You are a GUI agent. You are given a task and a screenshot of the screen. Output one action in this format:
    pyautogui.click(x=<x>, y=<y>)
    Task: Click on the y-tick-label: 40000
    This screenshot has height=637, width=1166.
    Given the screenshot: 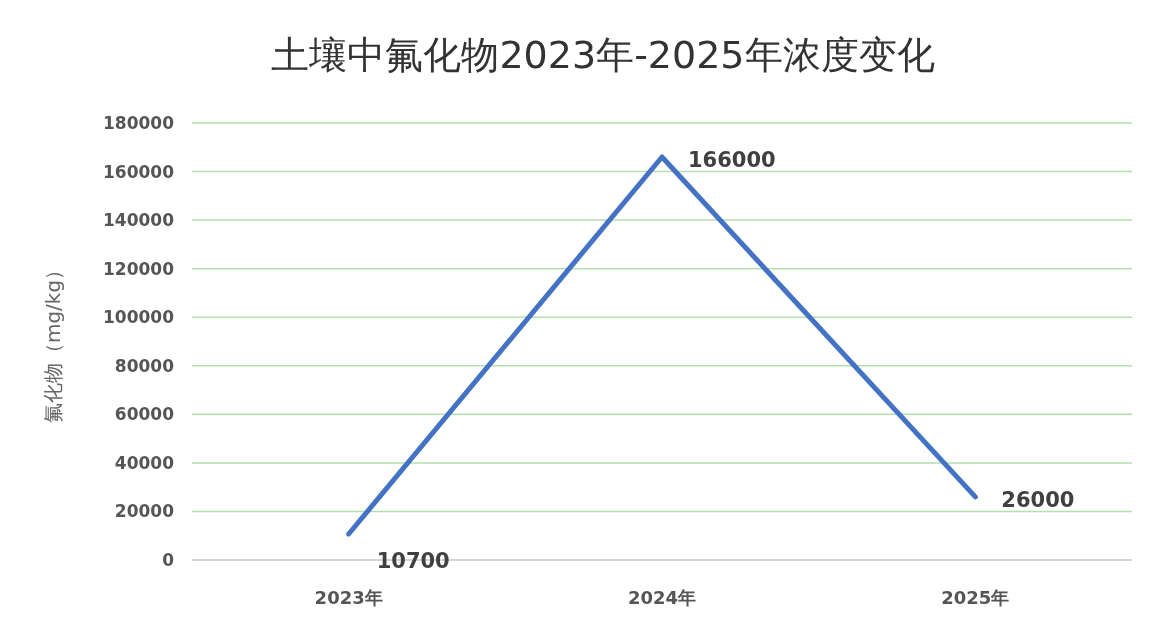 What is the action you would take?
    pyautogui.click(x=144, y=462)
    